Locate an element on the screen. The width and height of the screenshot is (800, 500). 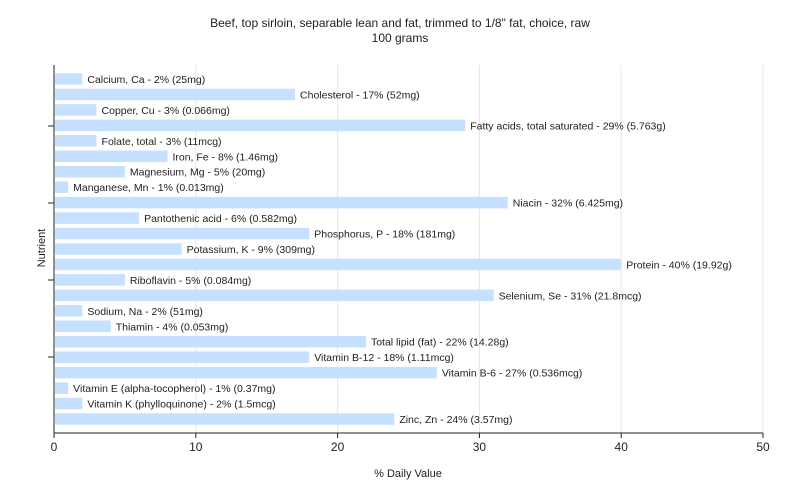
bar-label: Selenium, Se - 31% (21.8mcg) is located at coordinates (570, 296).